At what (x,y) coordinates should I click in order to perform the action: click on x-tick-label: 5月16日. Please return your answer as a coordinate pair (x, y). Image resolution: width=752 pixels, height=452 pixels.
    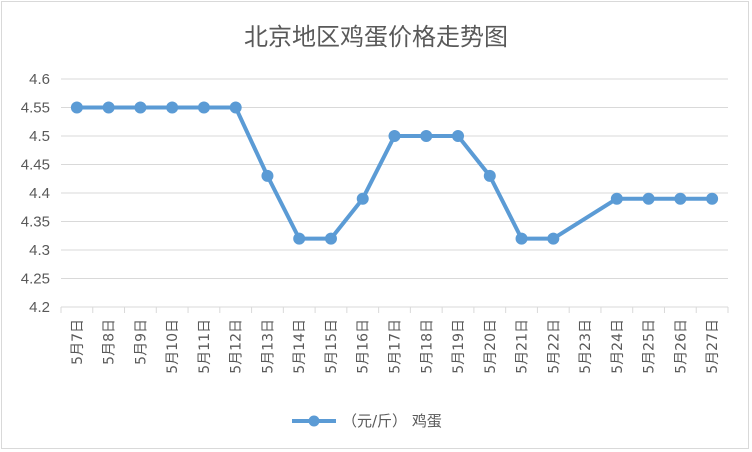
    Looking at the image, I should click on (364, 346).